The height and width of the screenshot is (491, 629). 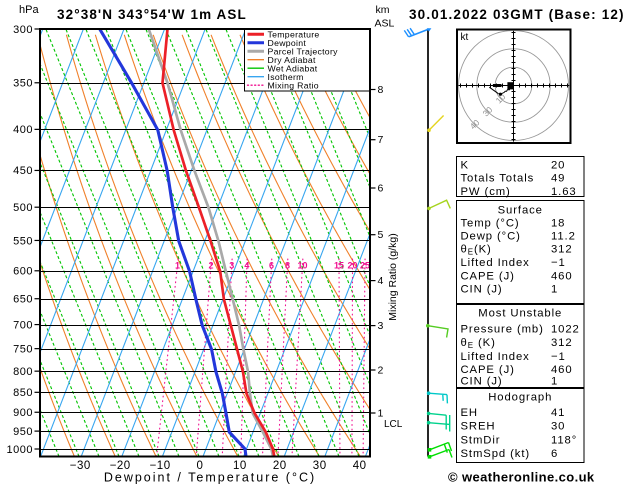 I want to click on svg-text: 950, so click(x=23, y=432).